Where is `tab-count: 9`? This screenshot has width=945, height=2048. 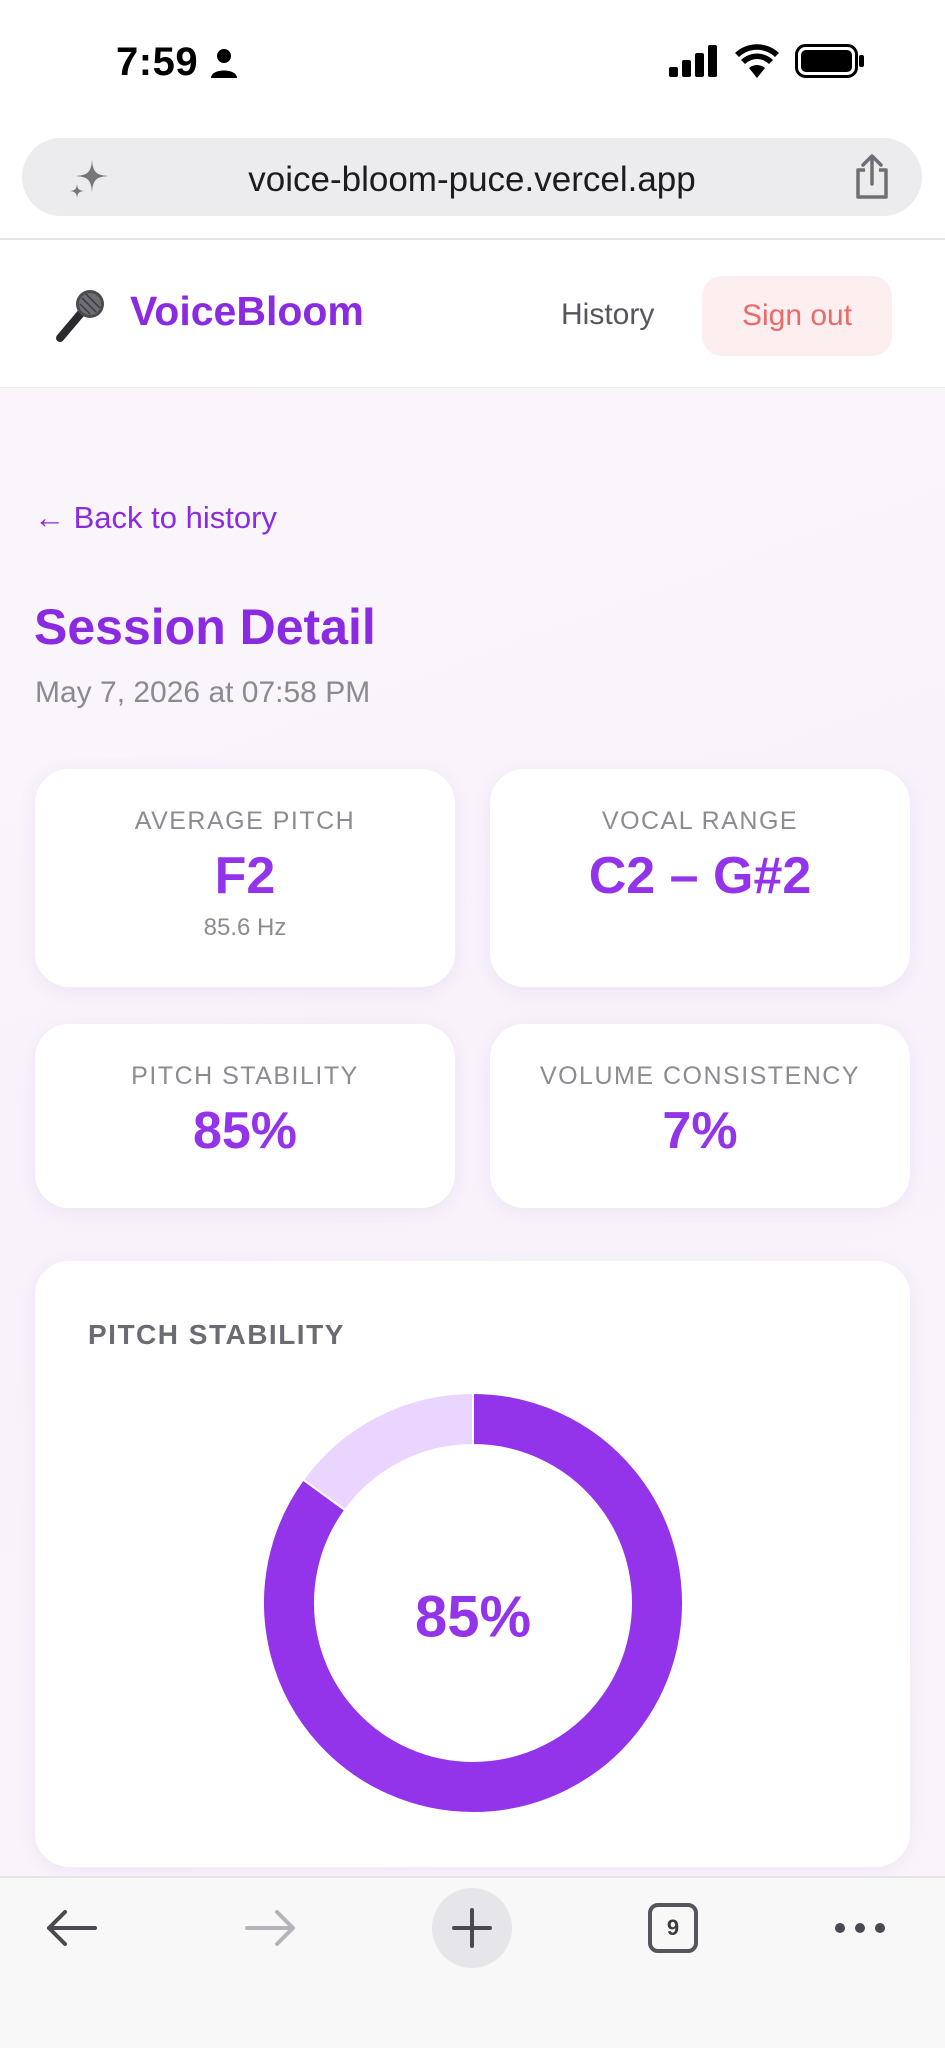
tab-count: 9 is located at coordinates (673, 1928).